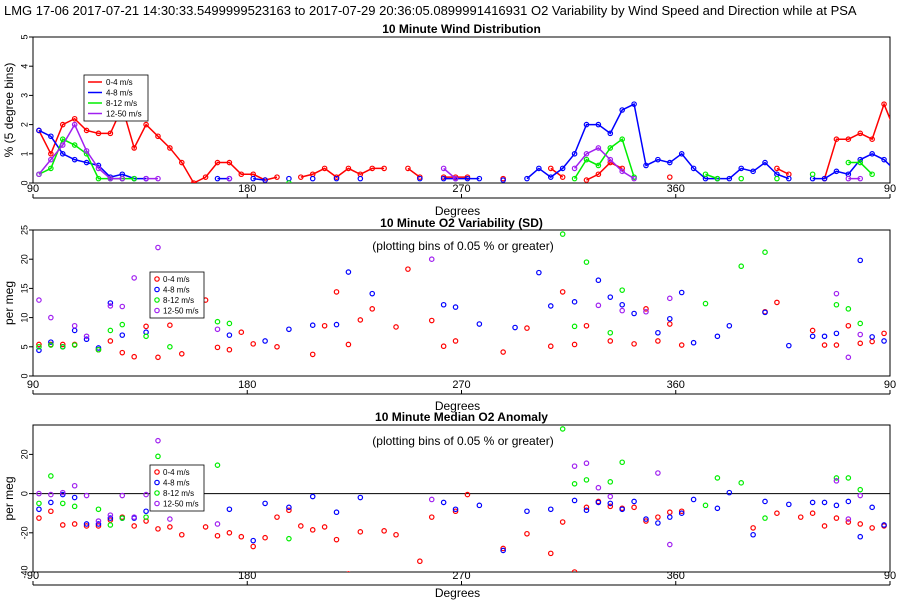  I want to click on series-line-4-8-m-s, so click(658, 141).